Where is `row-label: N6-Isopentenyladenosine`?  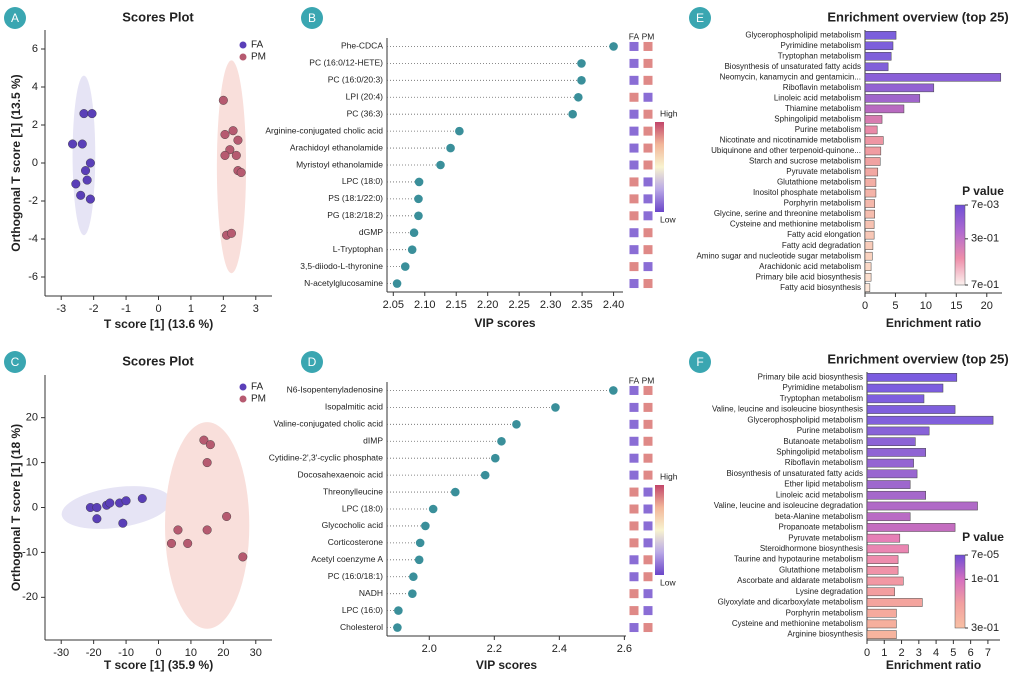
row-label: N6-Isopentenyladenosine is located at coordinates (335, 390).